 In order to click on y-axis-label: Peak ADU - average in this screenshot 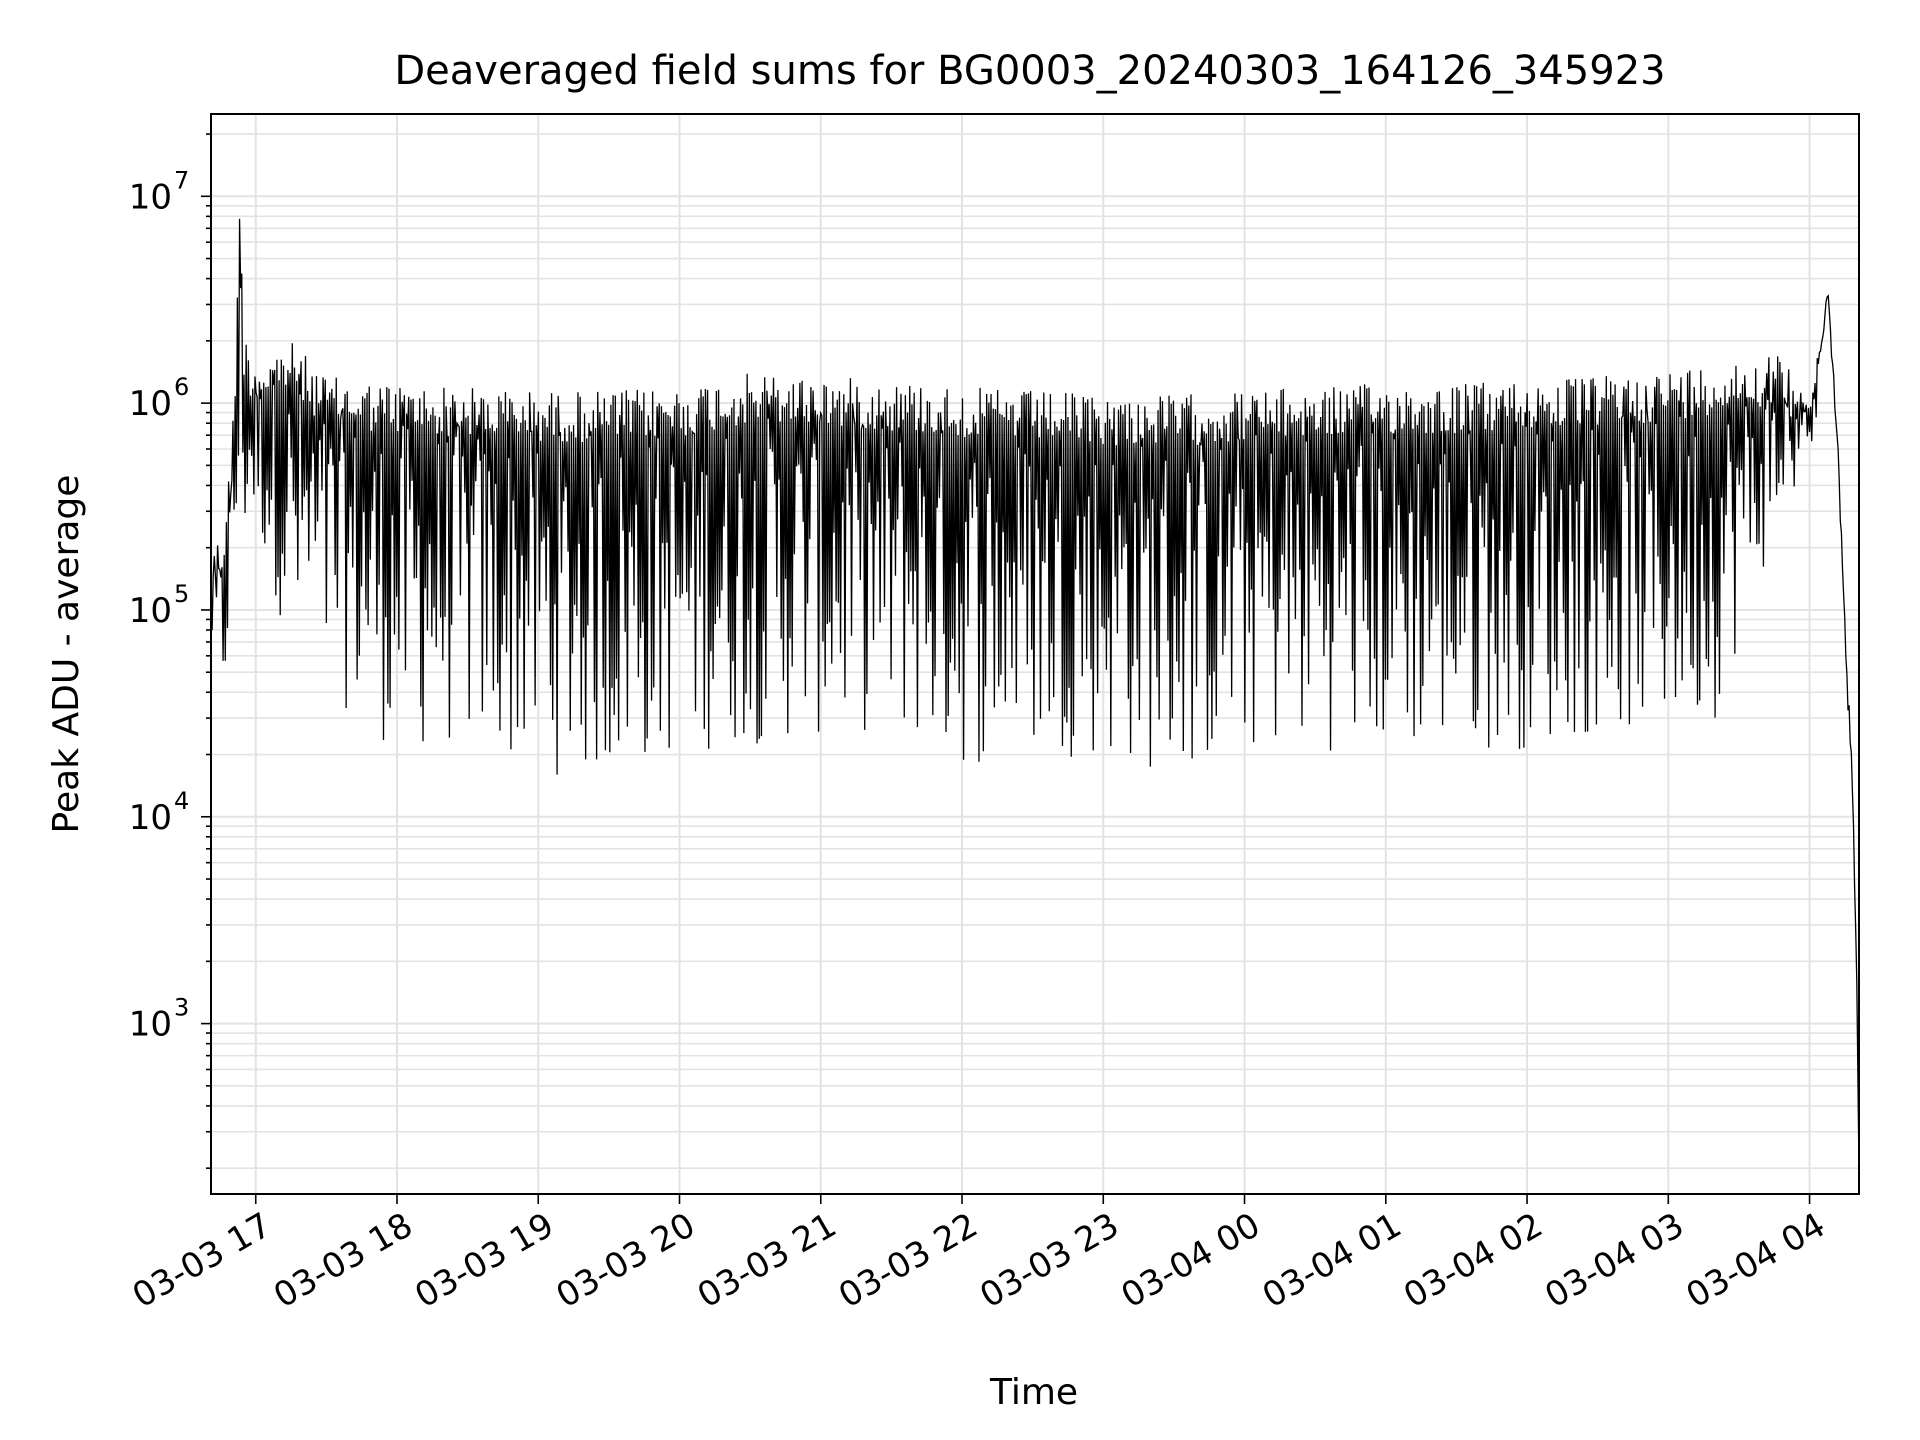, I will do `click(66, 654)`.